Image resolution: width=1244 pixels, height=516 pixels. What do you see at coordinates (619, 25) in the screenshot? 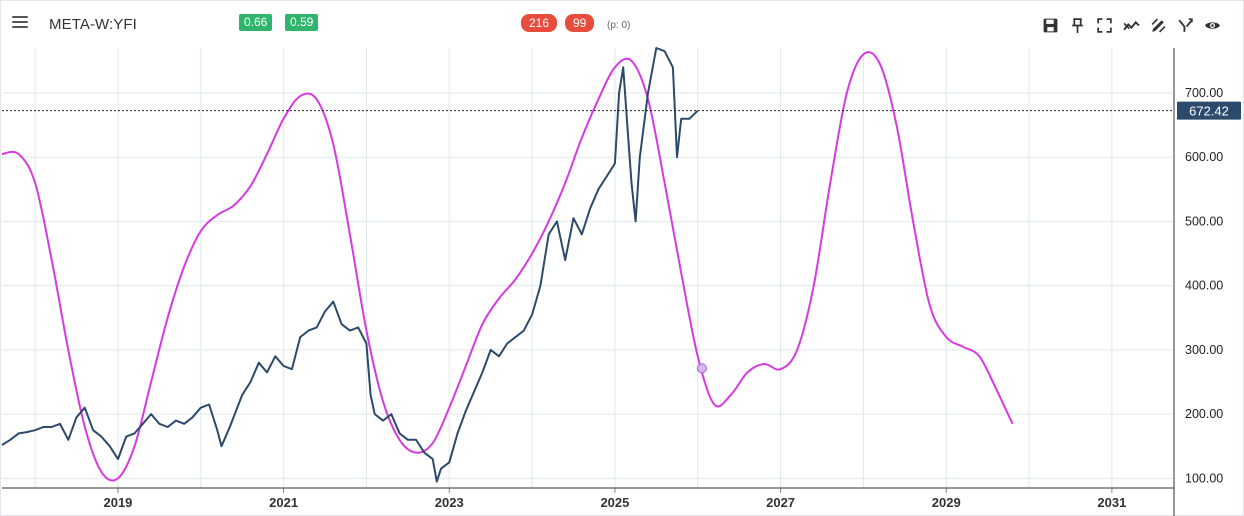
I see `p-count-label: (p: 0)` at bounding box center [619, 25].